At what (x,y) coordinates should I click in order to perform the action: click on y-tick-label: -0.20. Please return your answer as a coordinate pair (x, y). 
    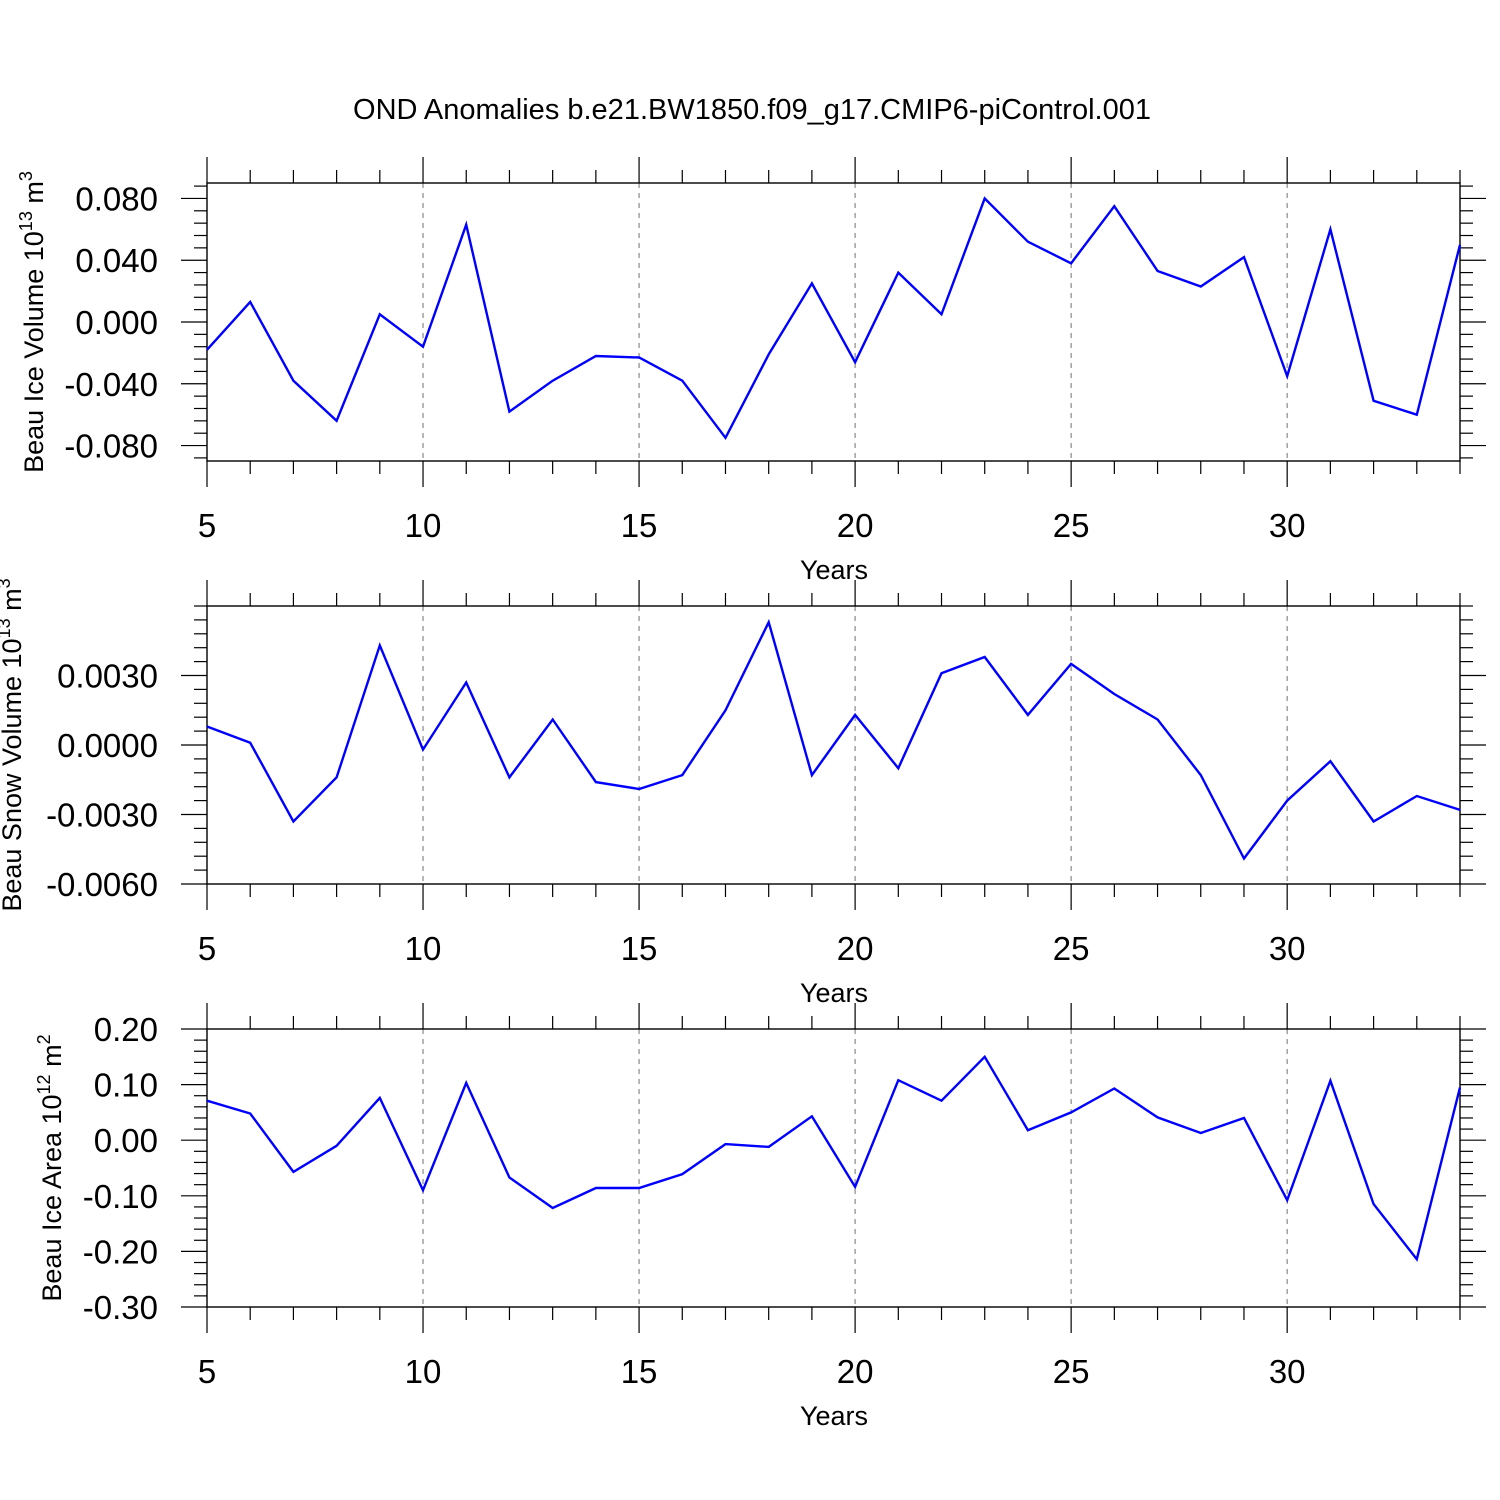
    Looking at the image, I should click on (120, 1251).